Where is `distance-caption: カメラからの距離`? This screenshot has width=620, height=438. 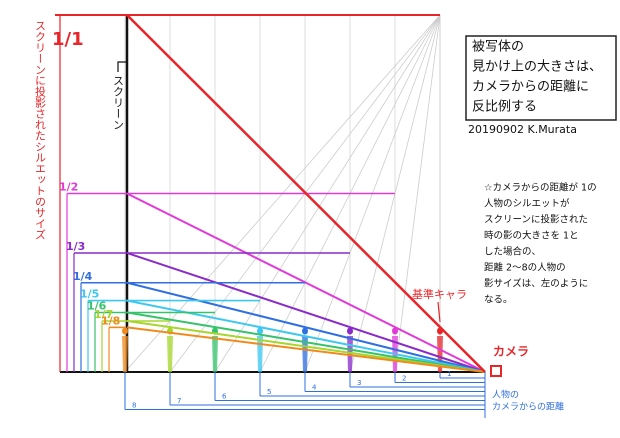 distance-caption: カメラからの距離 is located at coordinates (528, 407).